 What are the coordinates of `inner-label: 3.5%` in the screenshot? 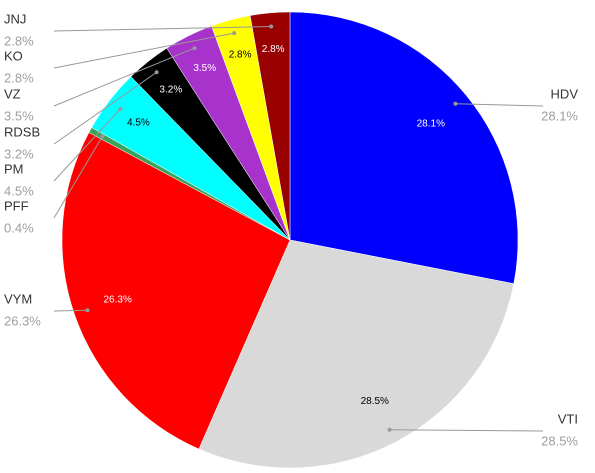 It's located at (204, 68).